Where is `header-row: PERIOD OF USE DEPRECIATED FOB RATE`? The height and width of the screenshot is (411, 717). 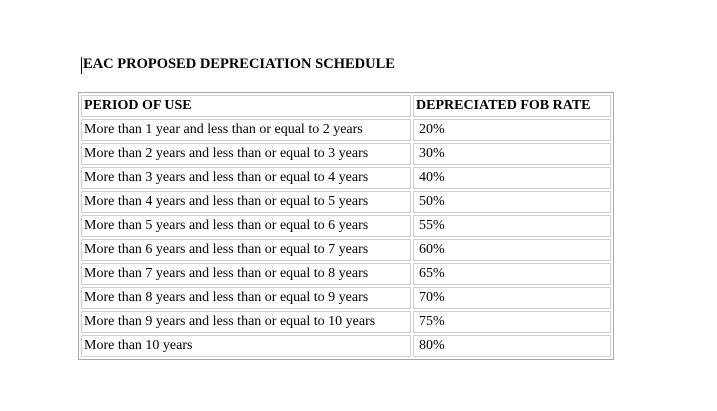
header-row: PERIOD OF USE DEPRECIATED FOB RATE is located at coordinates (346, 106).